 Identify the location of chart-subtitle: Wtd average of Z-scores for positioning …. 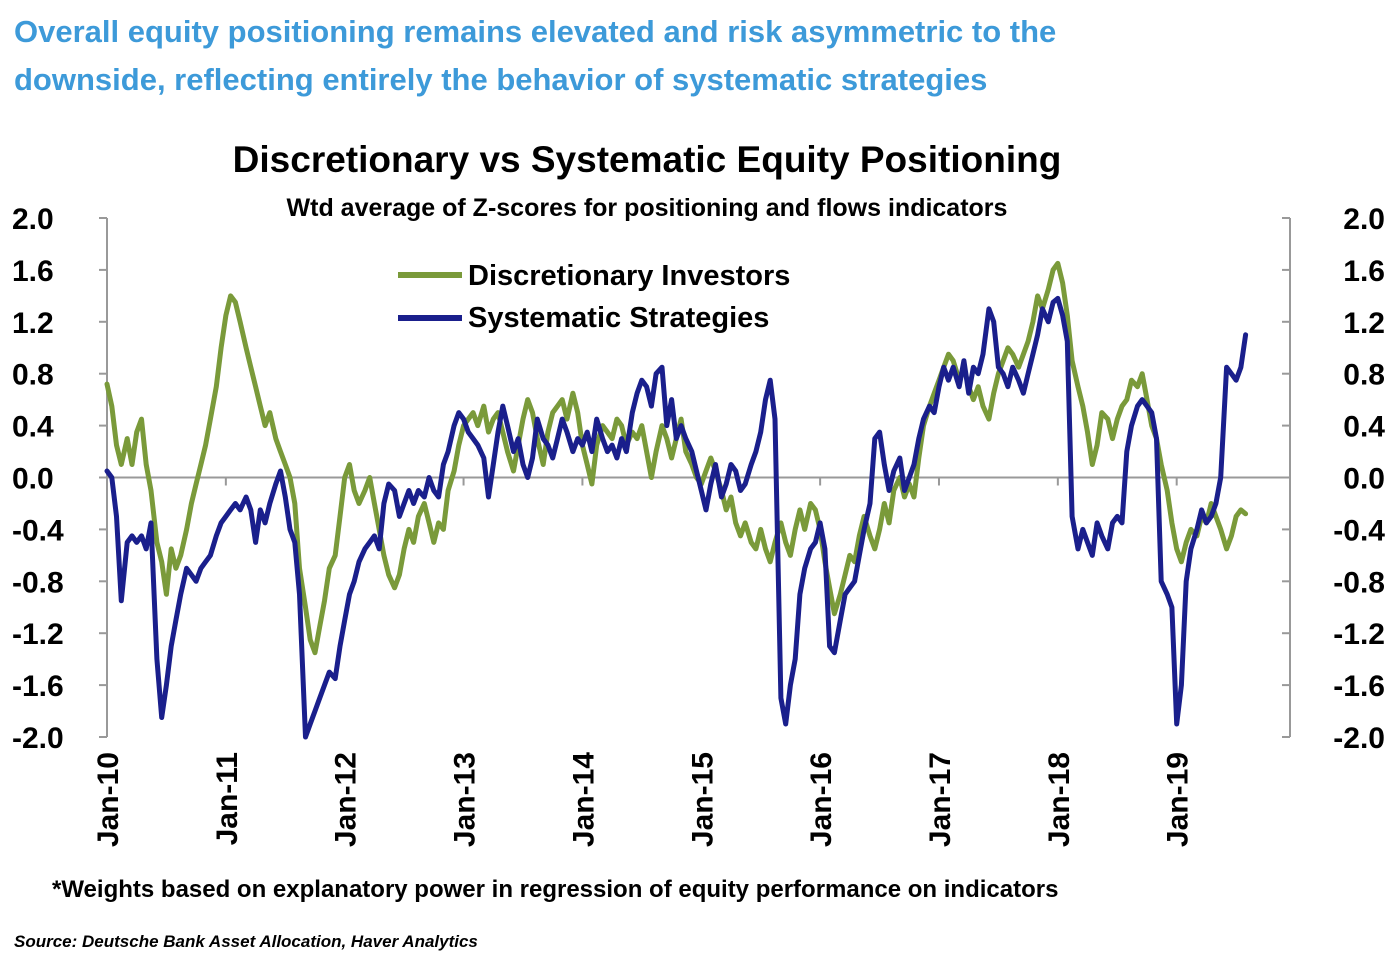
(647, 208).